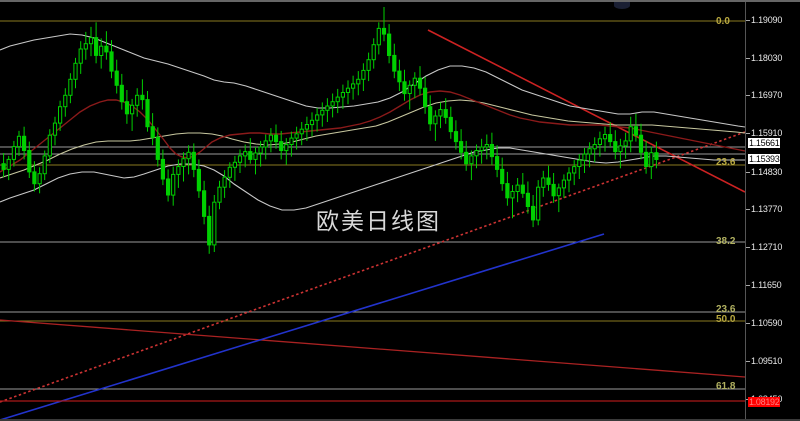 This screenshot has width=800, height=421. What do you see at coordinates (763, 284) in the screenshot?
I see `axis-tick: 1.11650` at bounding box center [763, 284].